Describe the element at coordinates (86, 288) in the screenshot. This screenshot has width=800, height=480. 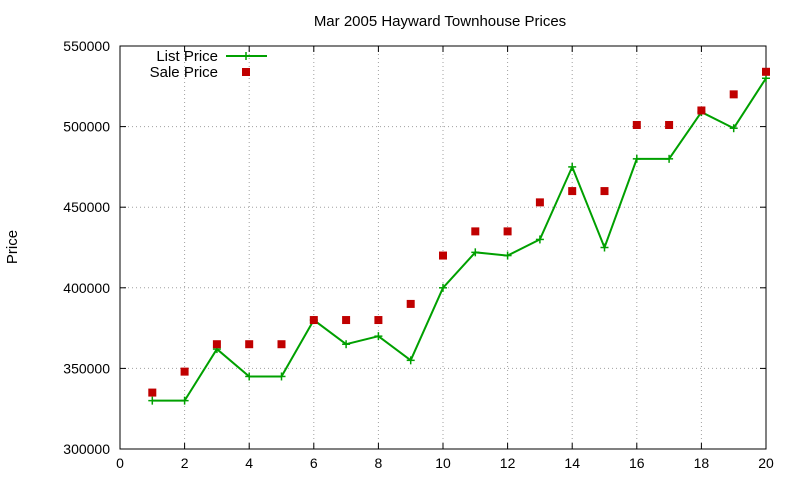
I see `y-tick-label: 400000` at that location.